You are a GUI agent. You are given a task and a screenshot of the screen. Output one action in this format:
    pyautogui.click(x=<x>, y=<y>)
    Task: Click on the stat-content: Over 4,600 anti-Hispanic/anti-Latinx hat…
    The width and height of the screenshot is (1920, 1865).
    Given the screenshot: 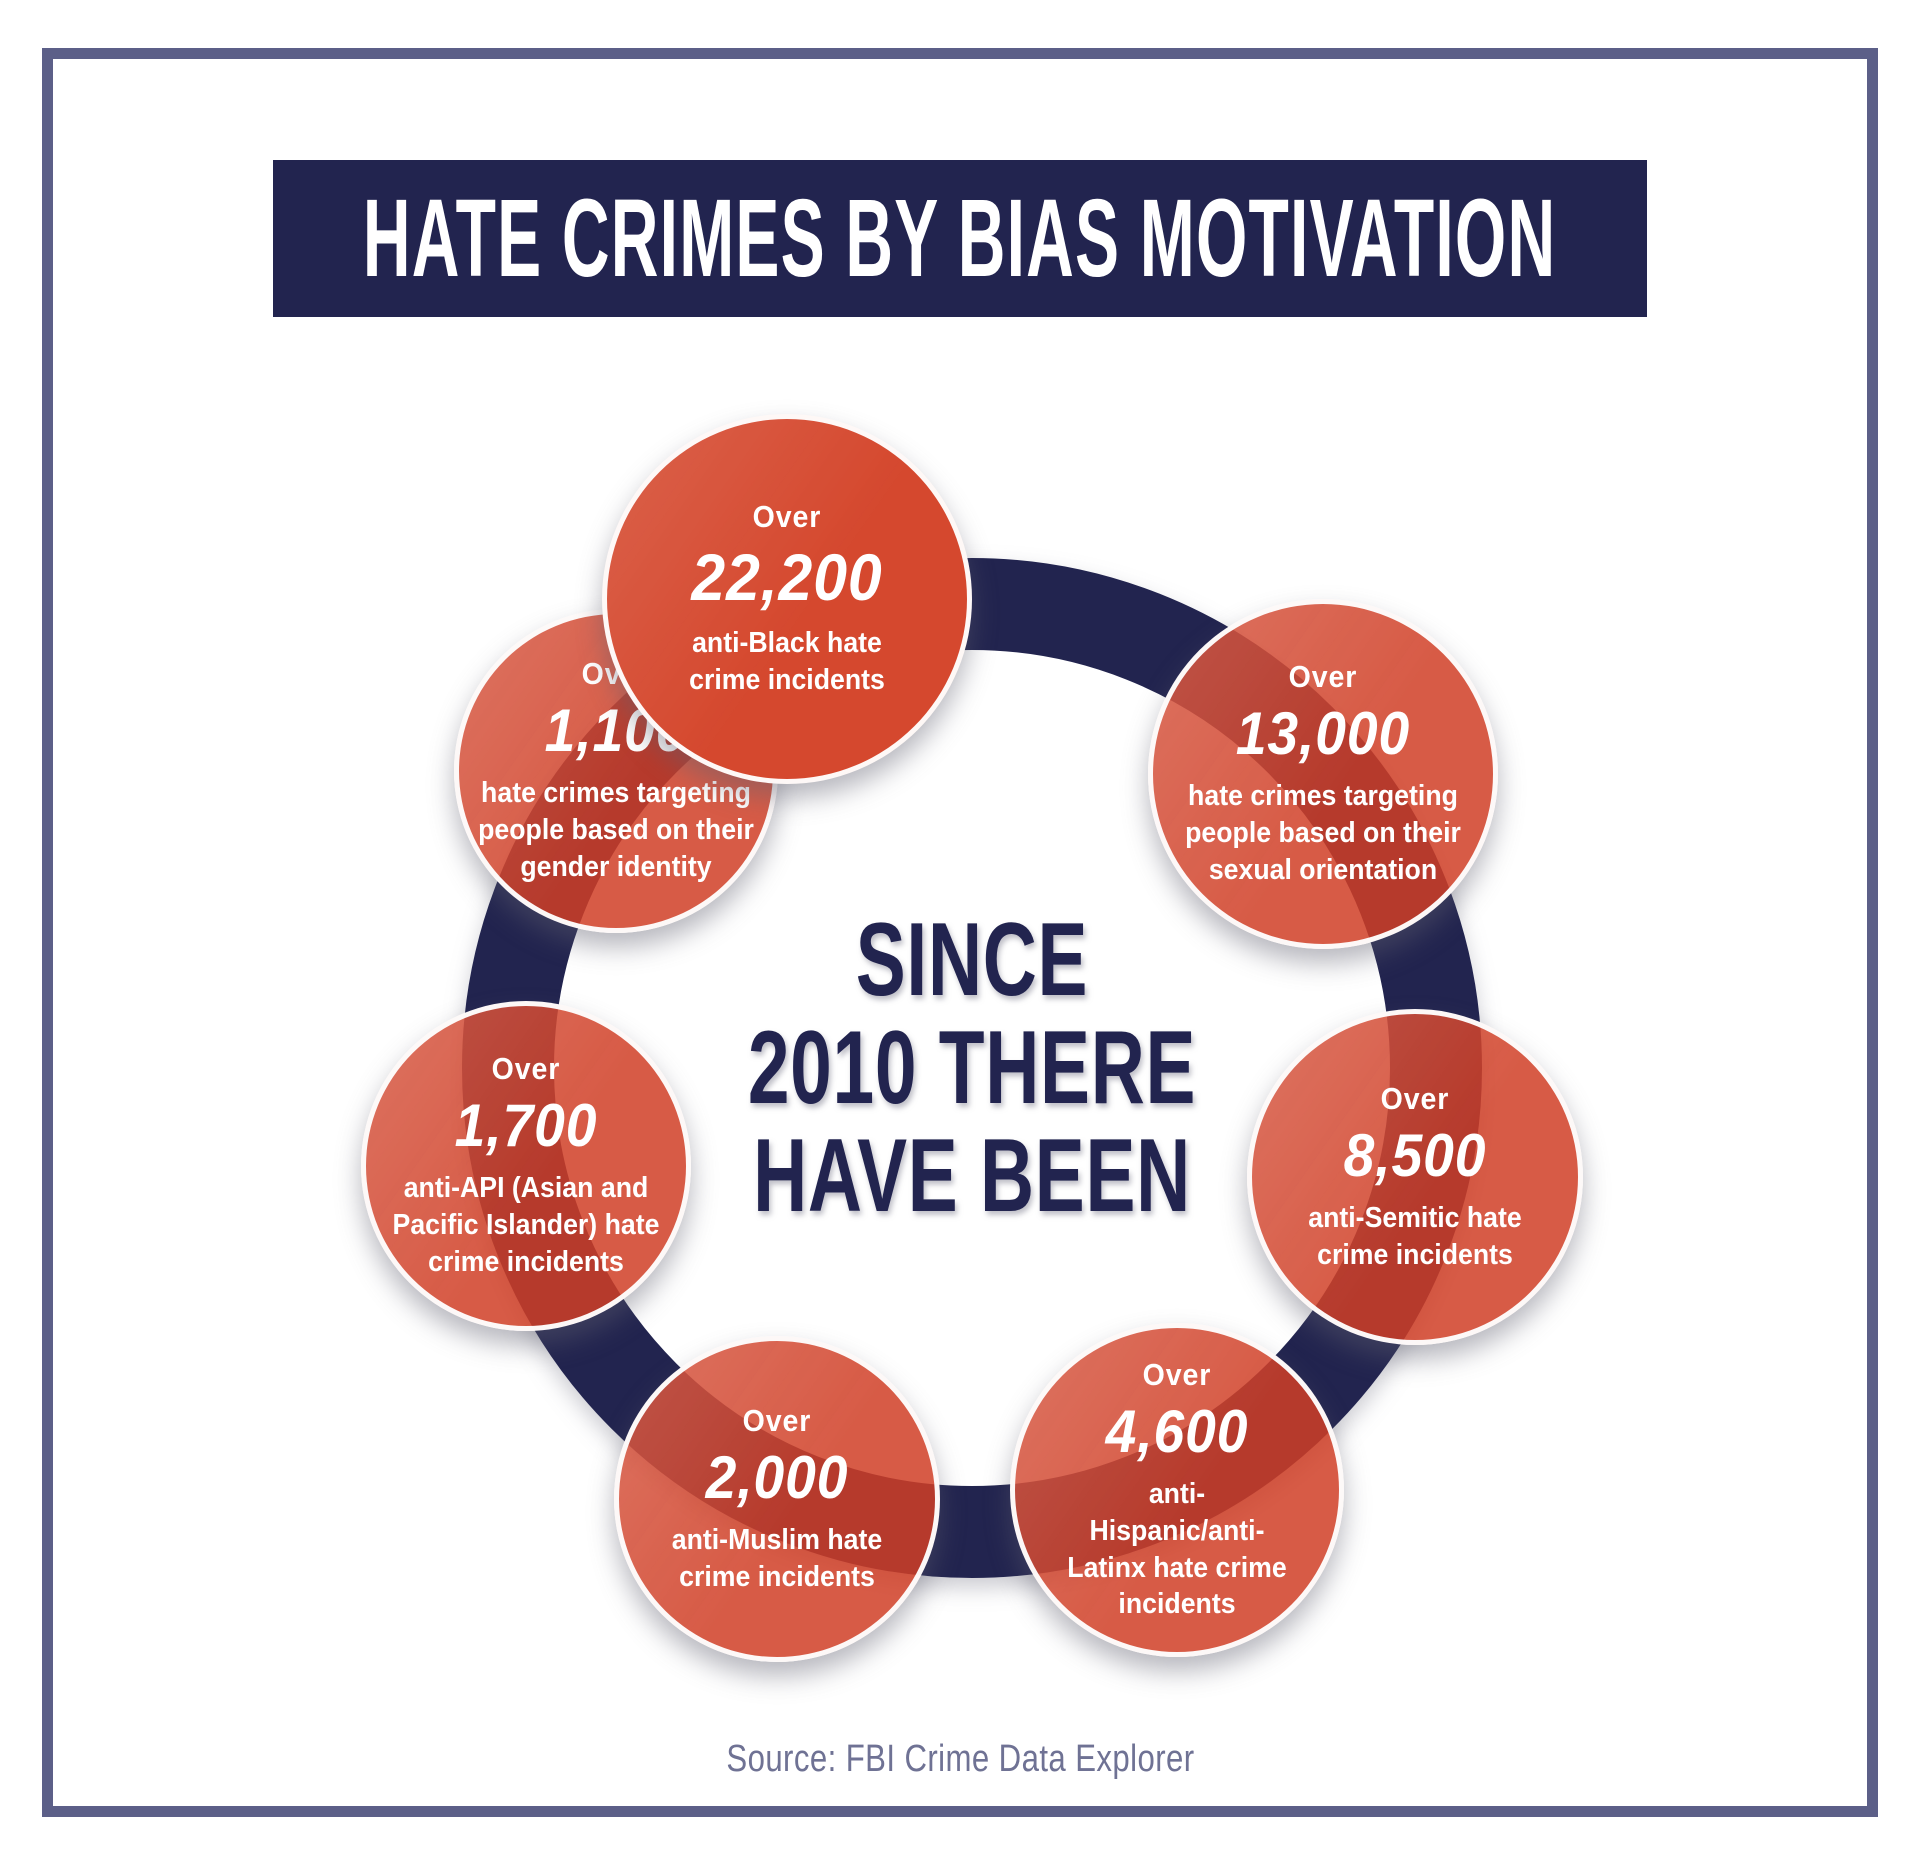 What is the action you would take?
    pyautogui.click(x=1177, y=1490)
    